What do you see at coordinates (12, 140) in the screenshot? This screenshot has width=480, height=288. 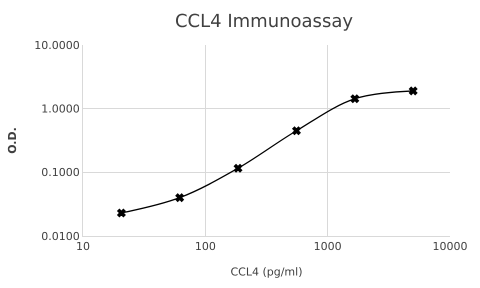 I see `y-axis-title: O.D.` at bounding box center [12, 140].